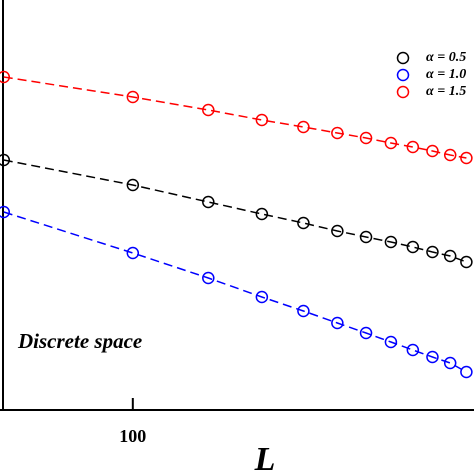  What do you see at coordinates (132, 436) in the screenshot?
I see `x-tick-label: 100` at bounding box center [132, 436].